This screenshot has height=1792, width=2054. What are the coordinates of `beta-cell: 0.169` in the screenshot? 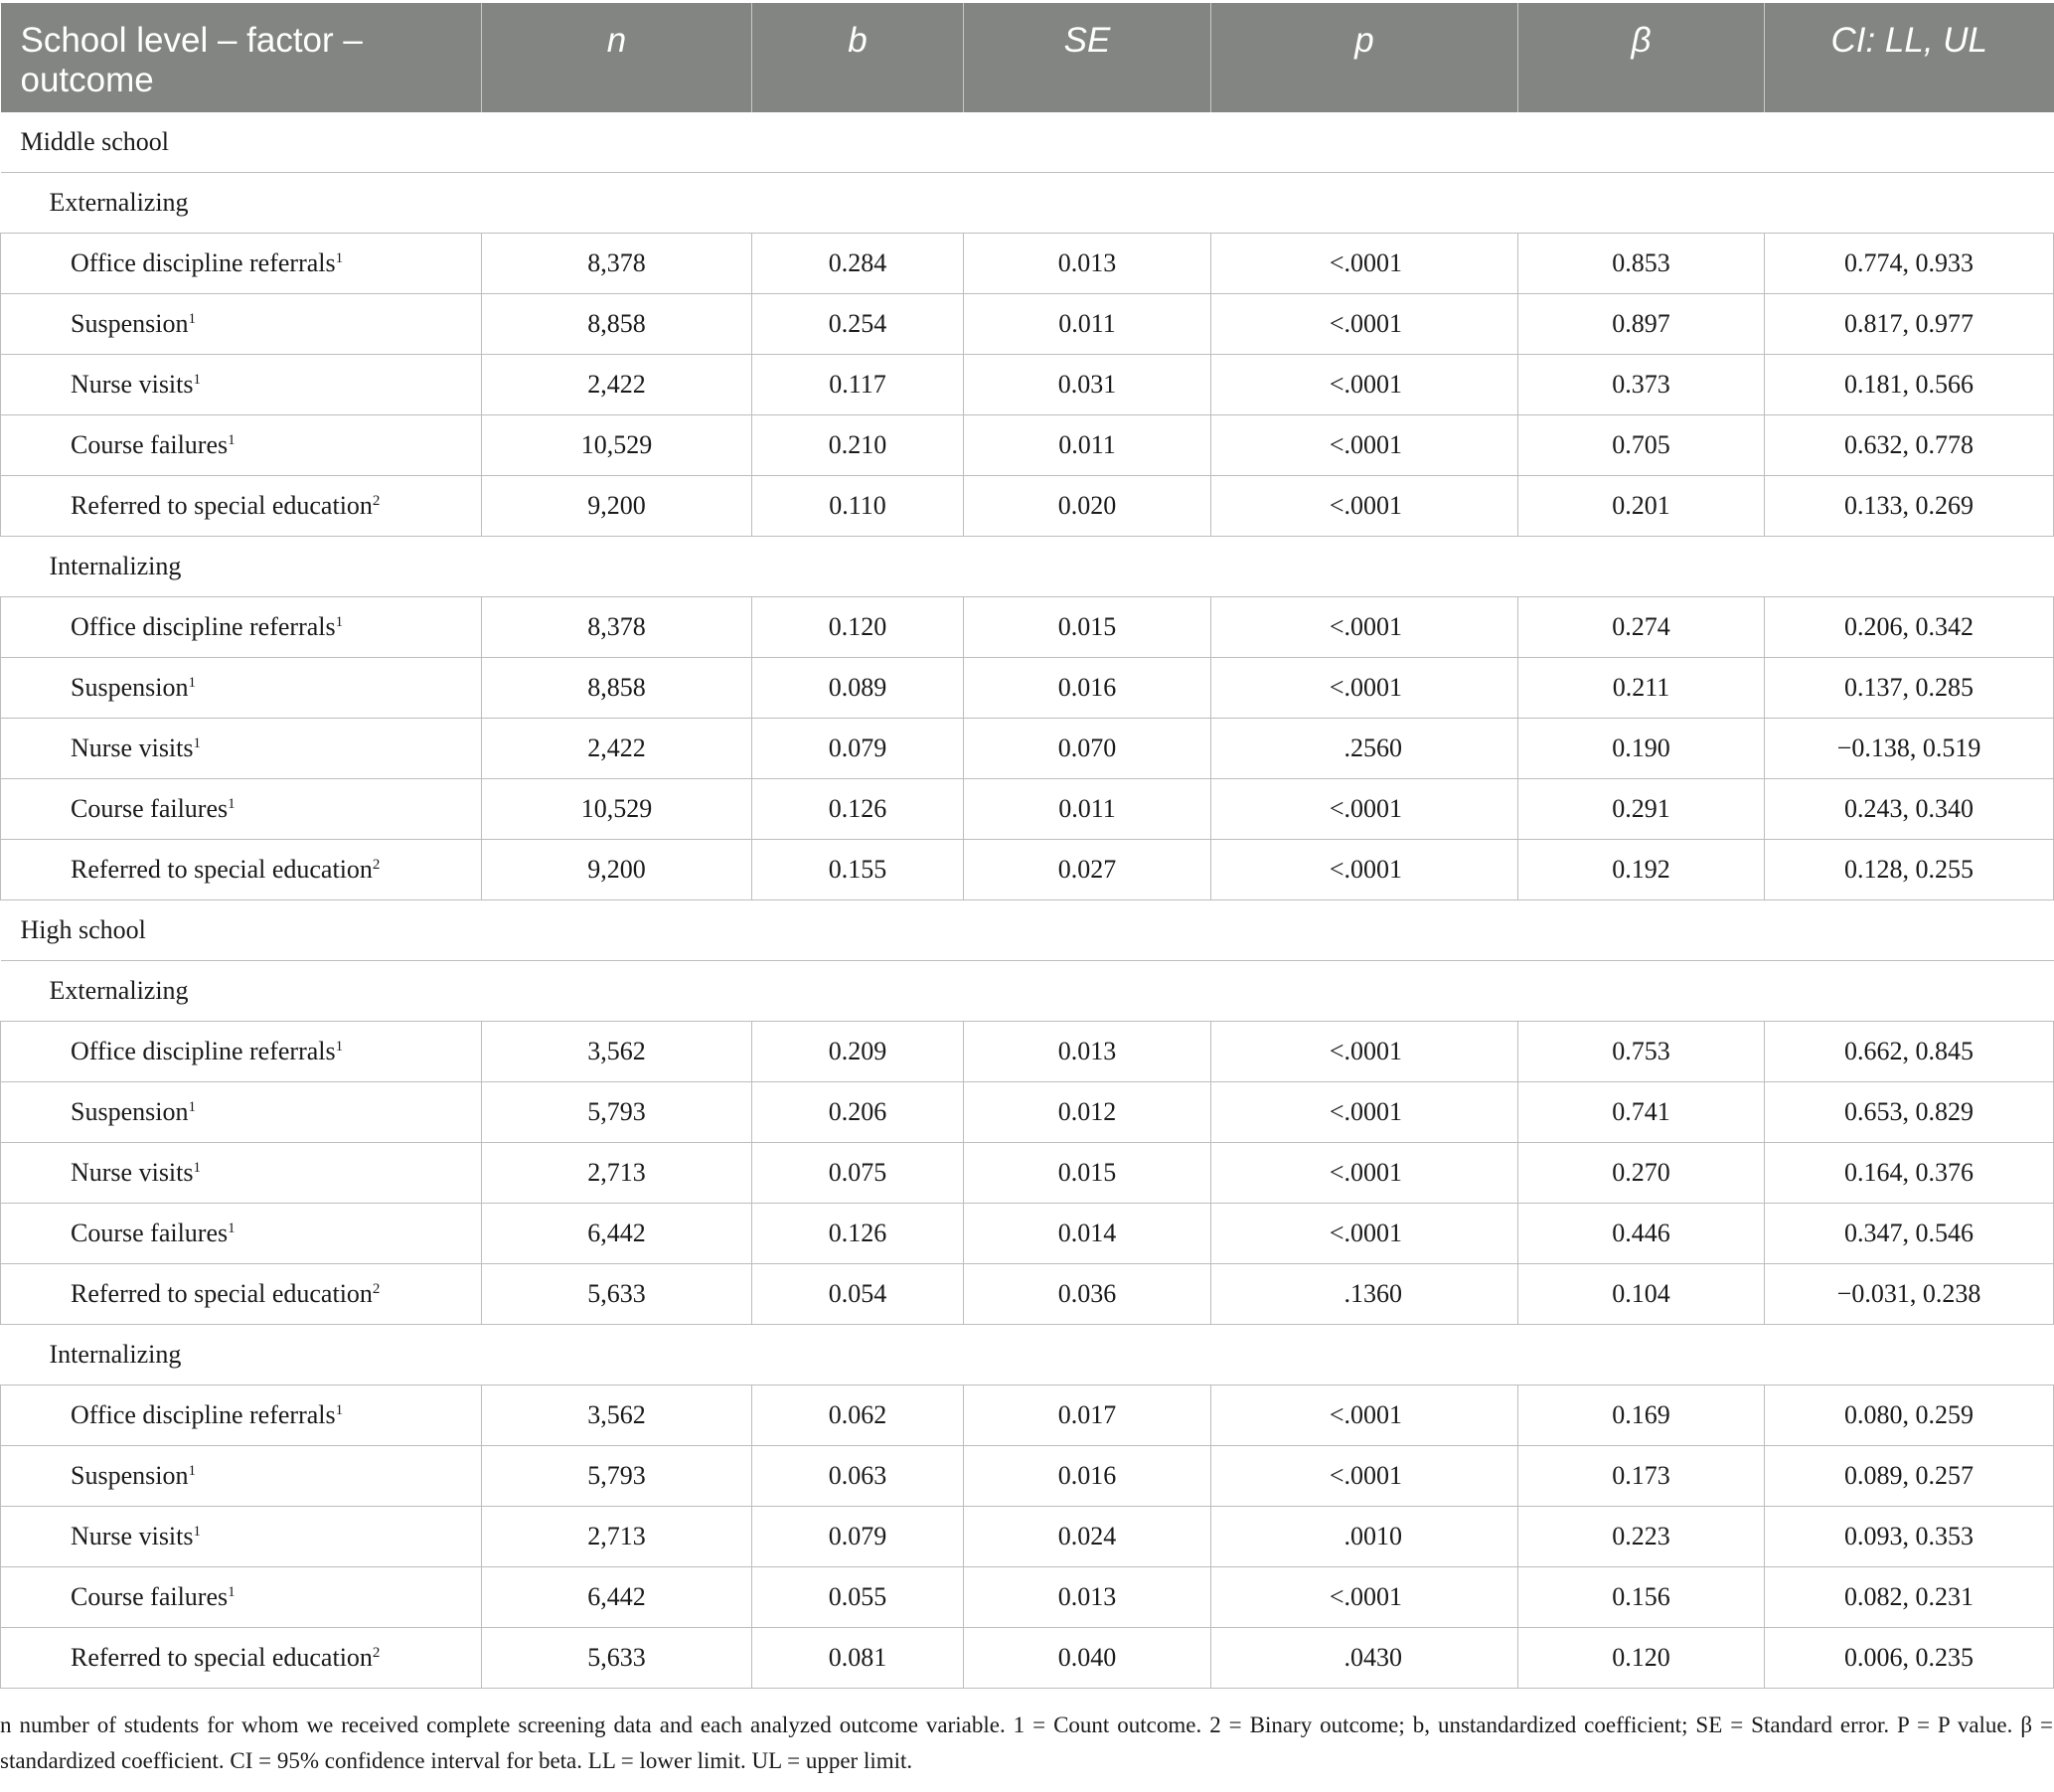 It's located at (1641, 1415).